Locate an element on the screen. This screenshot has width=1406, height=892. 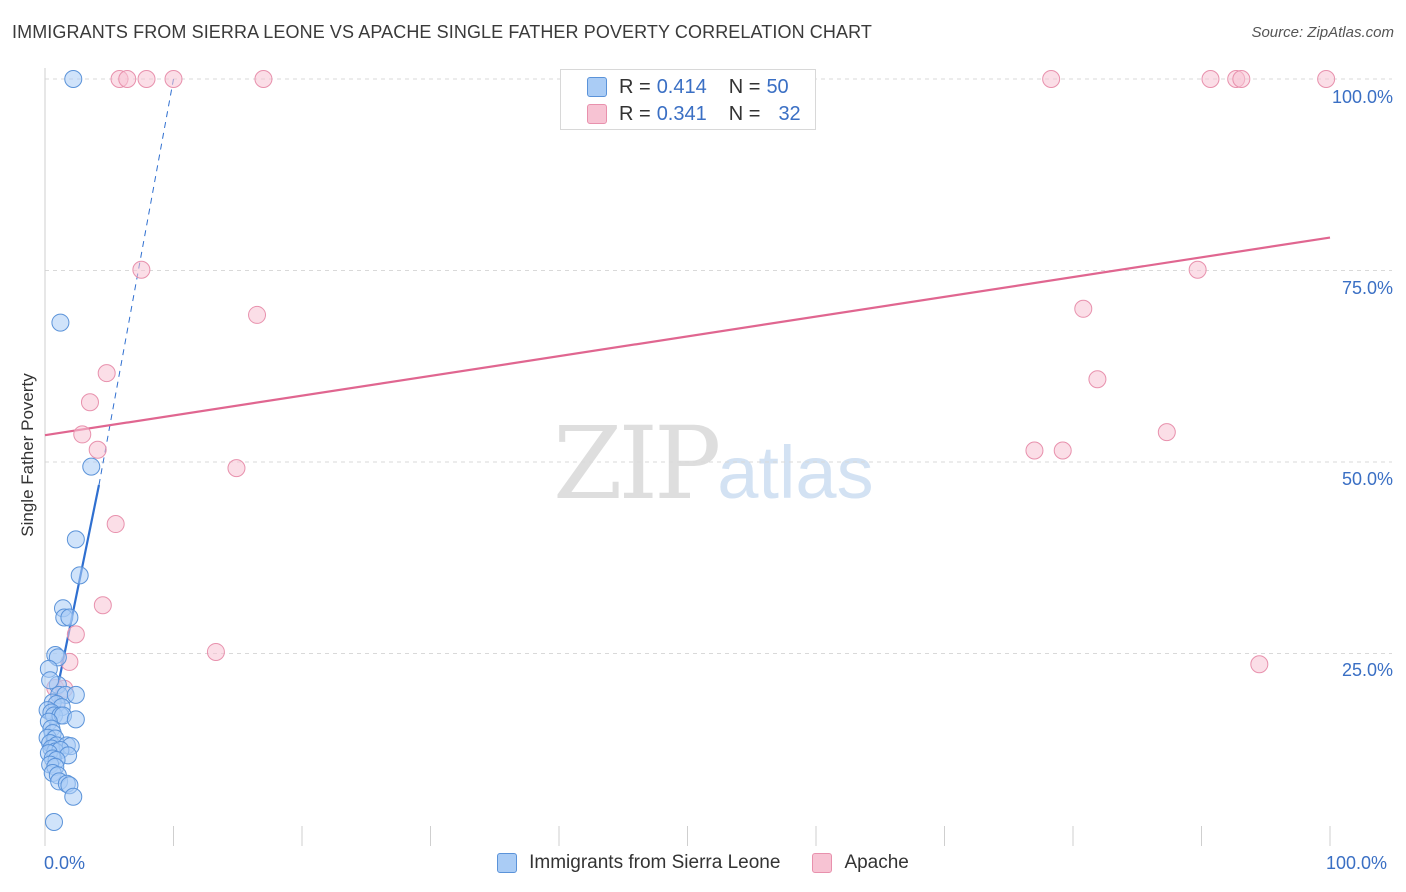
series-legend: Immigrants from Sierra Leone Apache is located at coordinates (703, 863).